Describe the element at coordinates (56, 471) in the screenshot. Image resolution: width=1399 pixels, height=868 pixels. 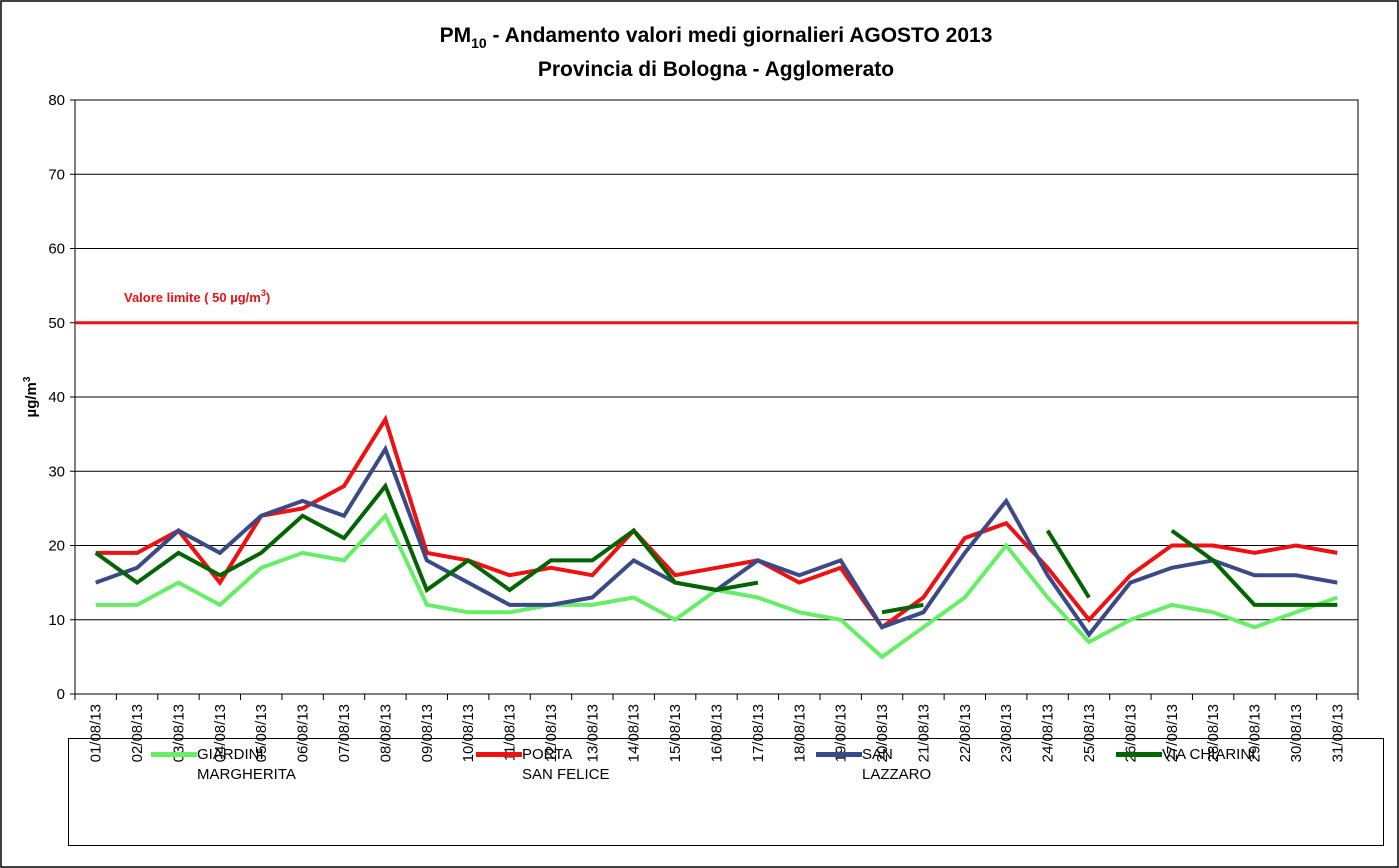
I see `y-tick-label: 30` at that location.